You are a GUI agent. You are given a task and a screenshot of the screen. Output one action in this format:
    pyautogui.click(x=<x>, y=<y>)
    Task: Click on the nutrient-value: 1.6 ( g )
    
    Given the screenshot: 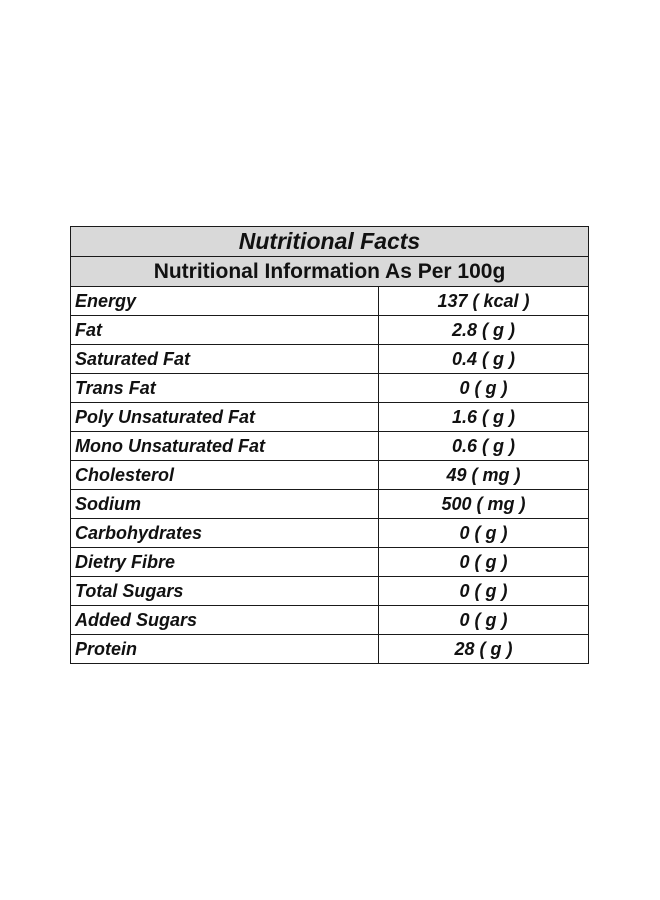 What is the action you would take?
    pyautogui.click(x=483, y=417)
    